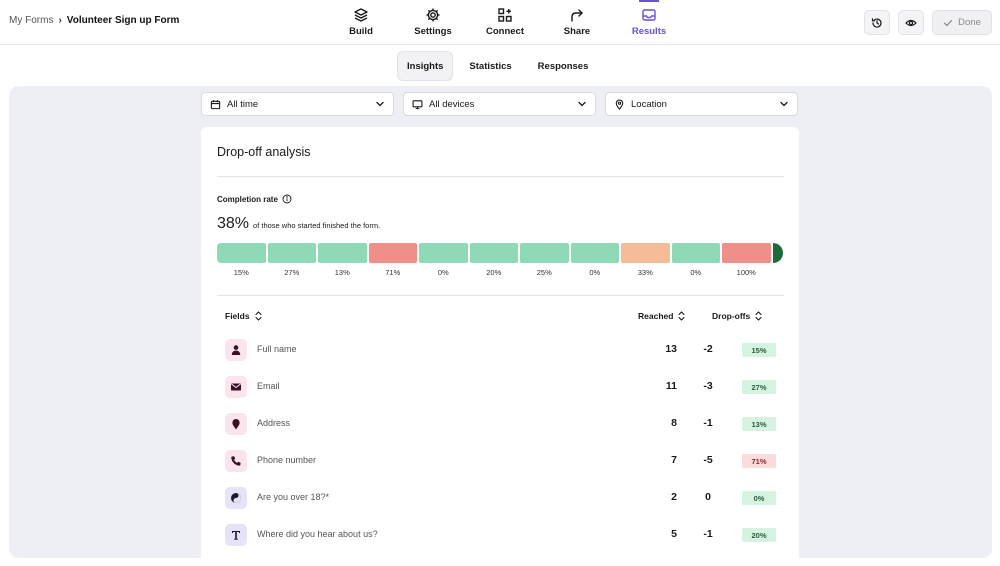 The image size is (1000, 566). I want to click on phone-icon, so click(236, 461).